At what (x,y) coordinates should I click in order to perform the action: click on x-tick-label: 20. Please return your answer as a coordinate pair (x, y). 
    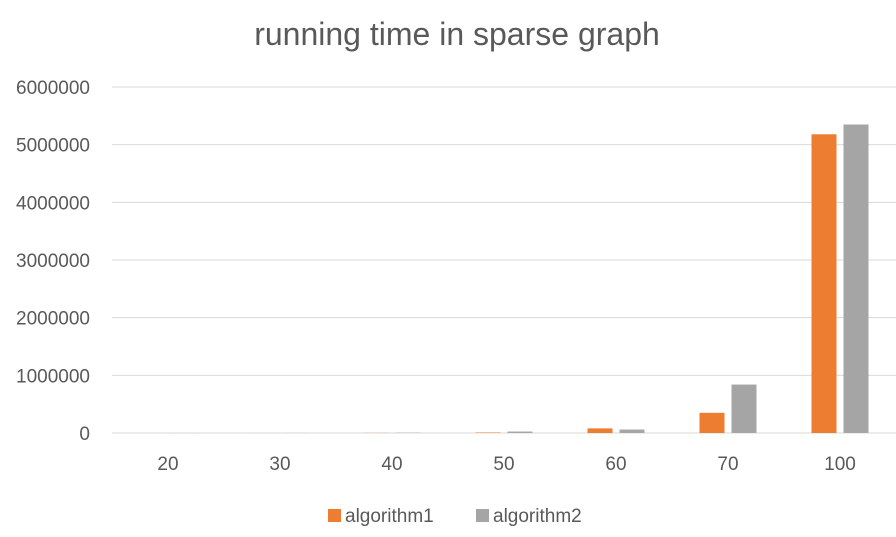
    Looking at the image, I should click on (167, 464).